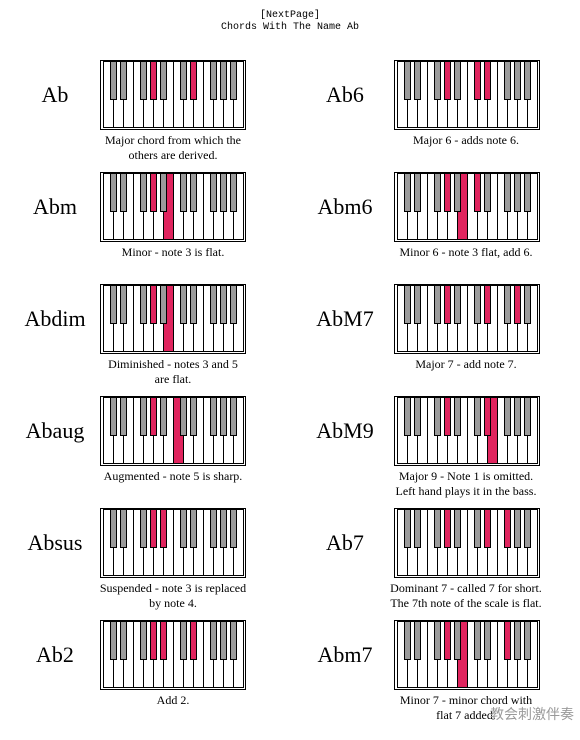  I want to click on chord-name: Ab6, so click(345, 94).